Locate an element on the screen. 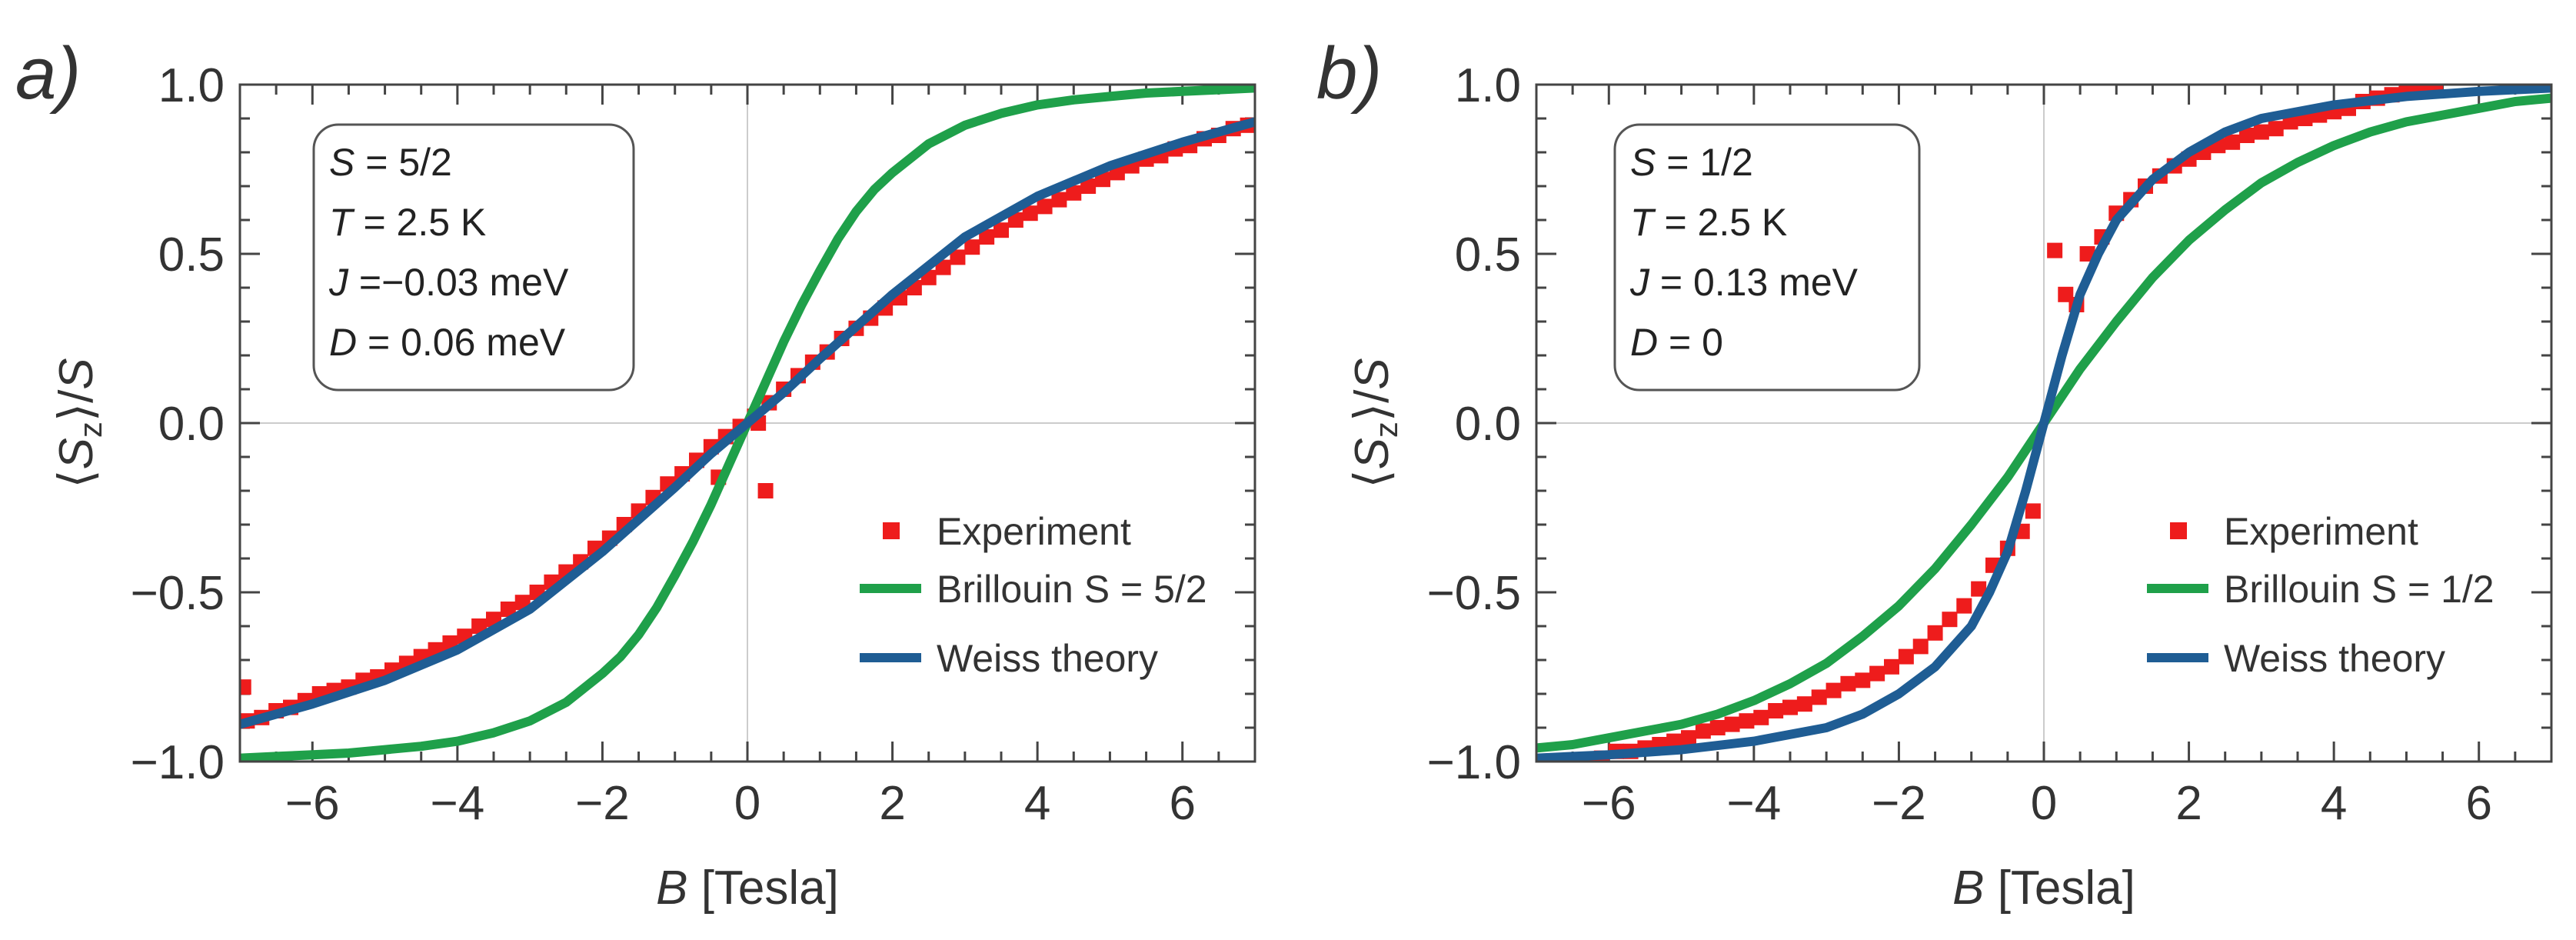 The image size is (2576, 940). legend-label: Brillouin S = 1/2 is located at coordinates (2359, 589).